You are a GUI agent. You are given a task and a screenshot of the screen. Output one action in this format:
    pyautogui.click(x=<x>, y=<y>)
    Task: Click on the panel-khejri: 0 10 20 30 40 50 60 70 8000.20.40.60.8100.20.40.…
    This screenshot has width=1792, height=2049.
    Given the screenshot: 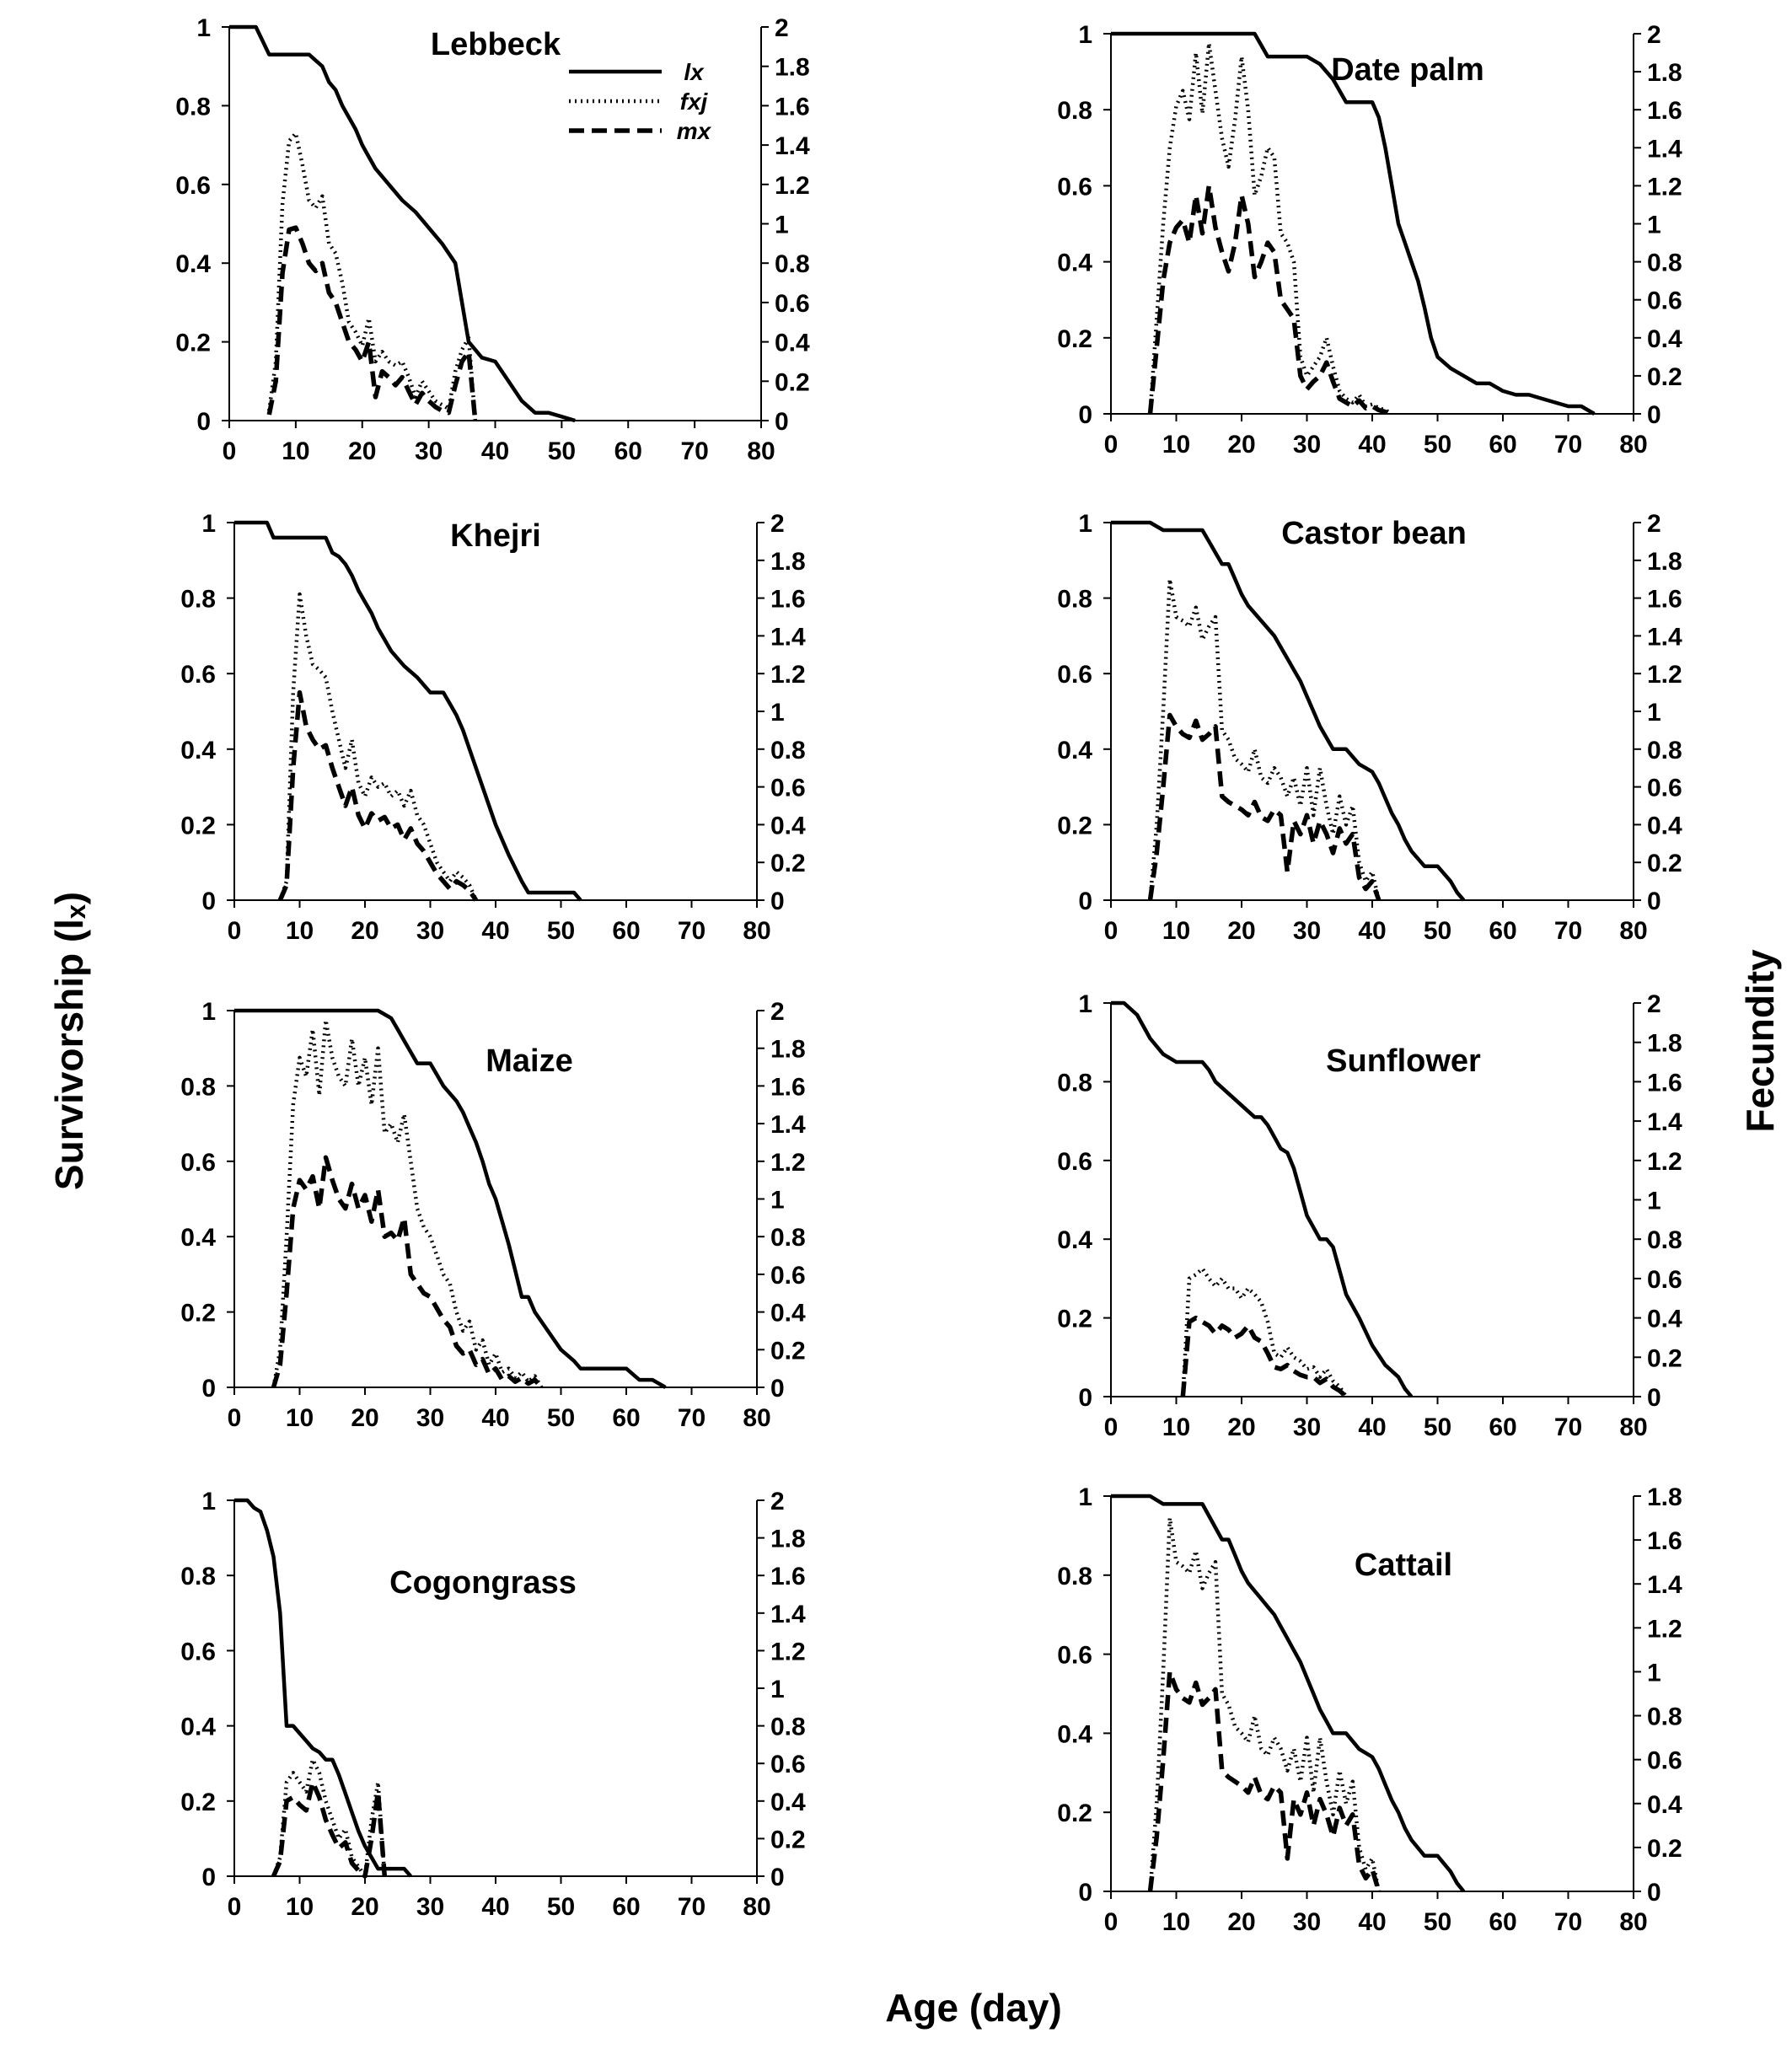 What is the action you would take?
    pyautogui.click(x=493, y=727)
    